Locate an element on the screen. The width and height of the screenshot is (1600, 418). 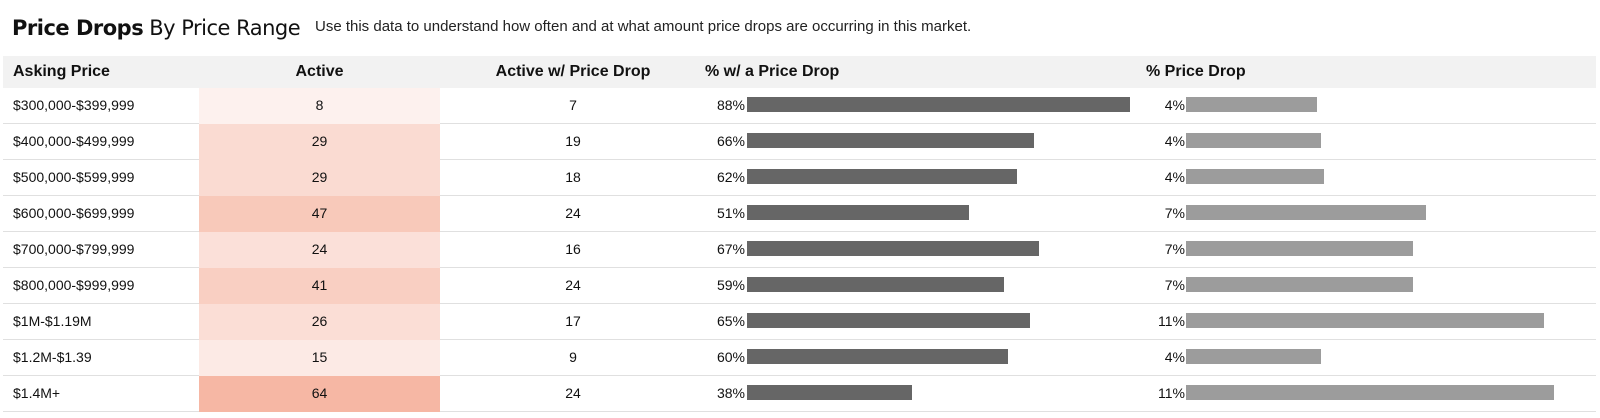
active-cell: 41 is located at coordinates (319, 286).